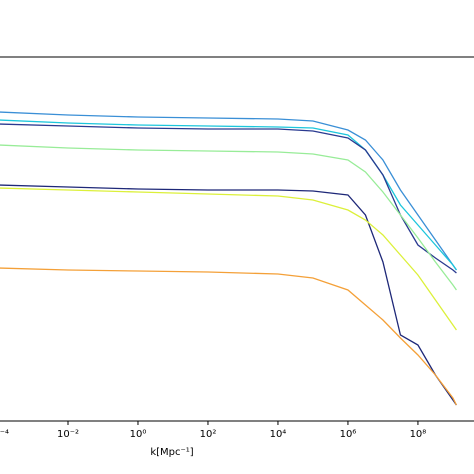  I want to click on x-axis-label: k[Mpc⁻¹], so click(171, 452).